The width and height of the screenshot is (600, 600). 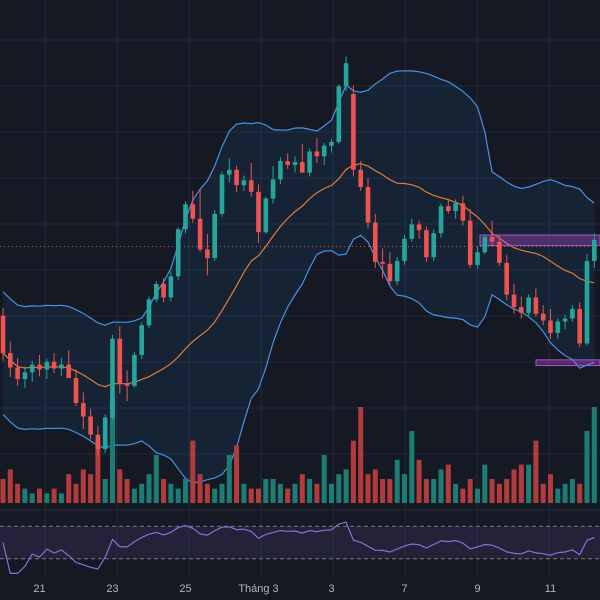 I want to click on x-tick-label: 21, so click(x=39, y=589).